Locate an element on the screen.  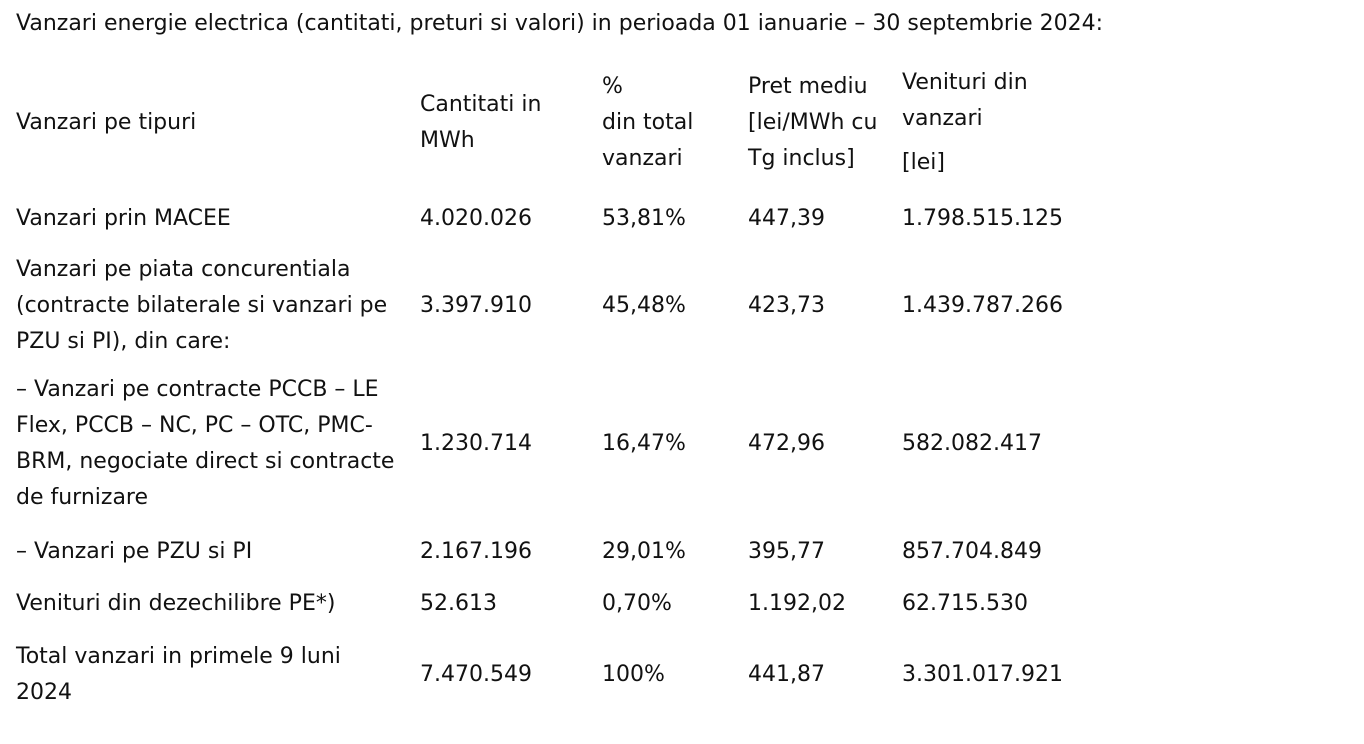
header-share-line: din total is located at coordinates (648, 122).